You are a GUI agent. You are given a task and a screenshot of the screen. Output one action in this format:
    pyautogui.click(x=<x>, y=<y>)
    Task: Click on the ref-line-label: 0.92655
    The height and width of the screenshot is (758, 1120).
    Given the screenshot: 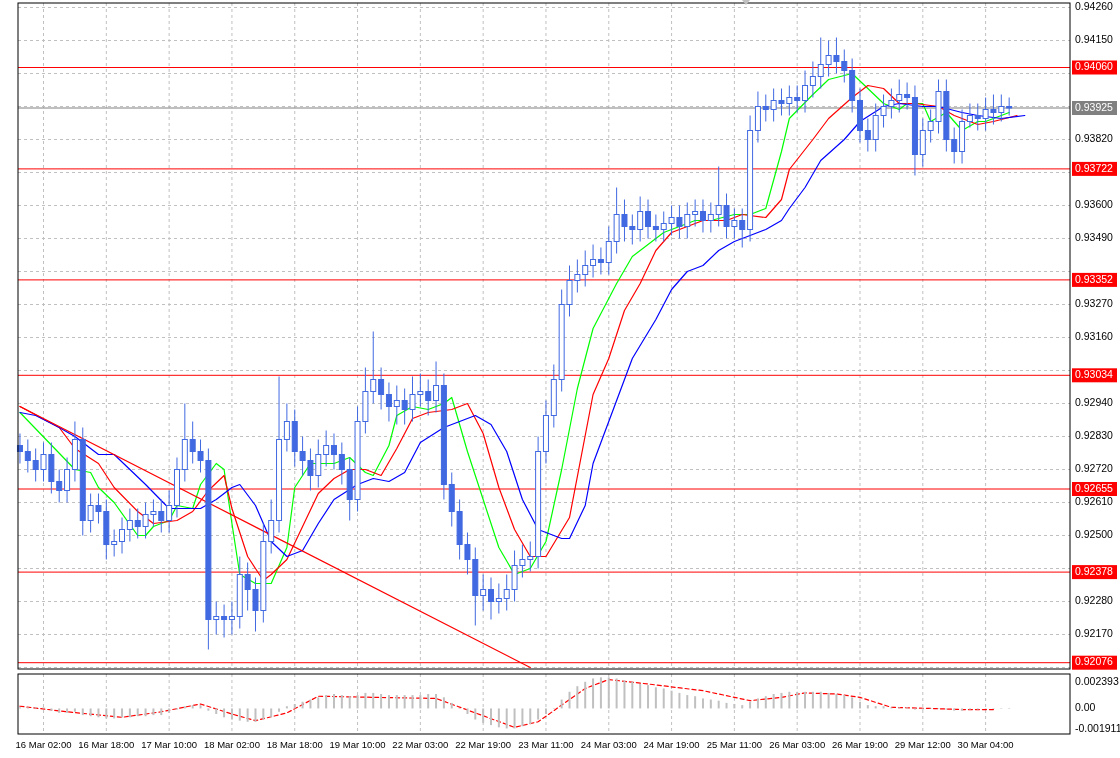 What is the action you would take?
    pyautogui.click(x=1094, y=487)
    